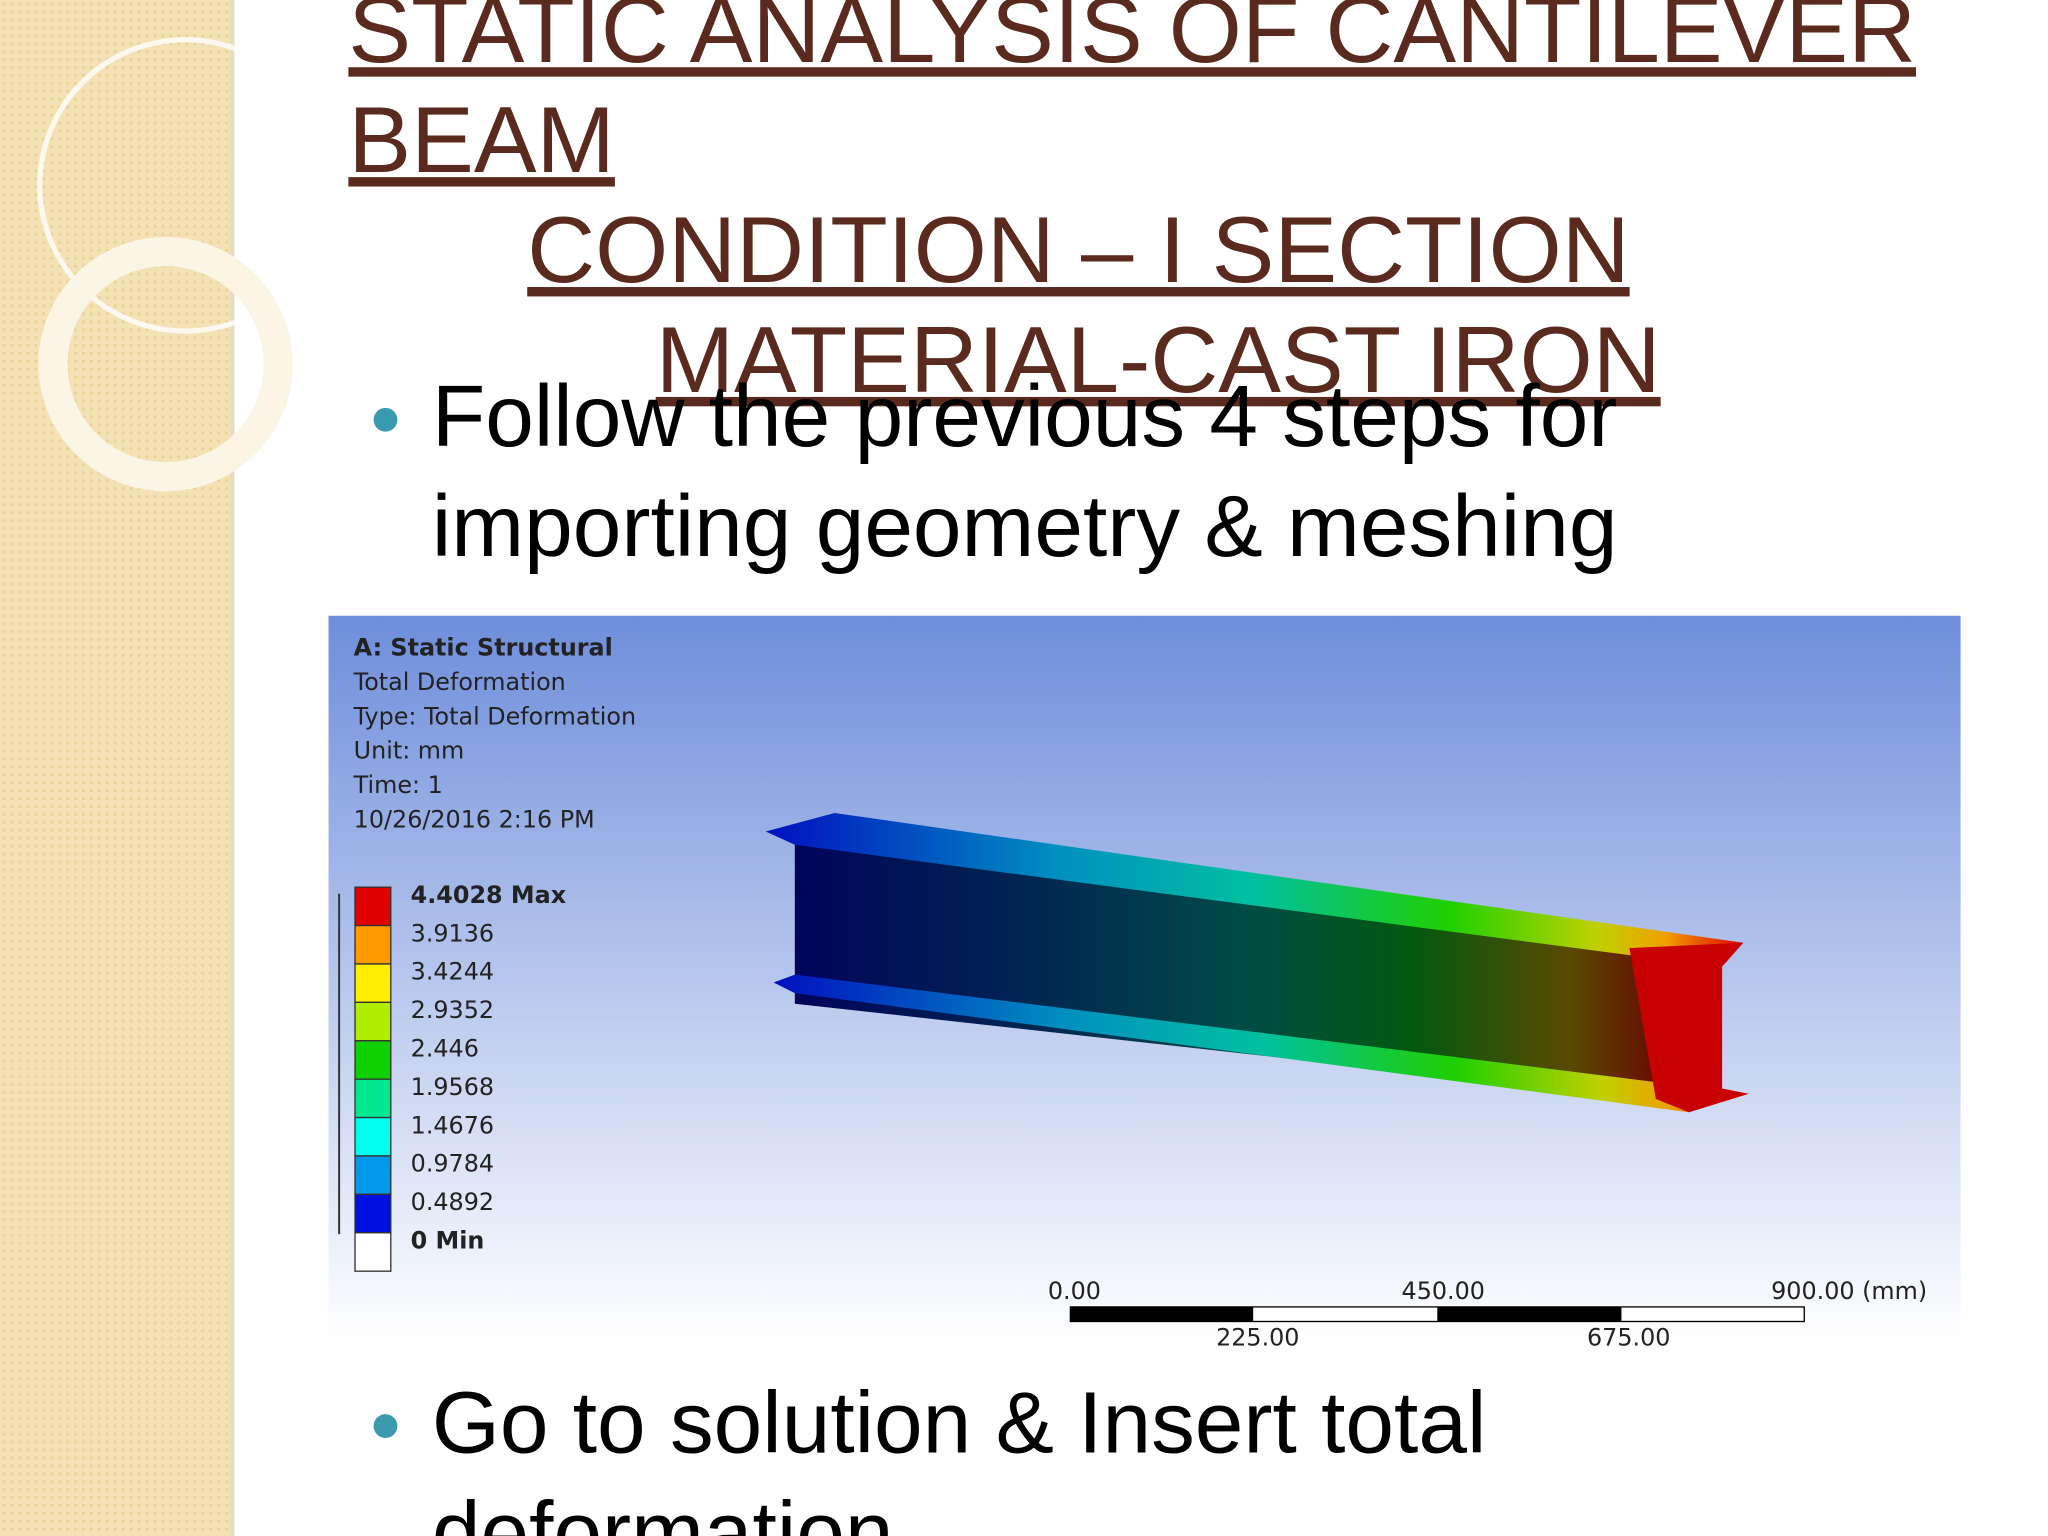 This screenshot has height=1536, width=2048. What do you see at coordinates (448, 1241) in the screenshot?
I see `legend-label: 0 Min` at bounding box center [448, 1241].